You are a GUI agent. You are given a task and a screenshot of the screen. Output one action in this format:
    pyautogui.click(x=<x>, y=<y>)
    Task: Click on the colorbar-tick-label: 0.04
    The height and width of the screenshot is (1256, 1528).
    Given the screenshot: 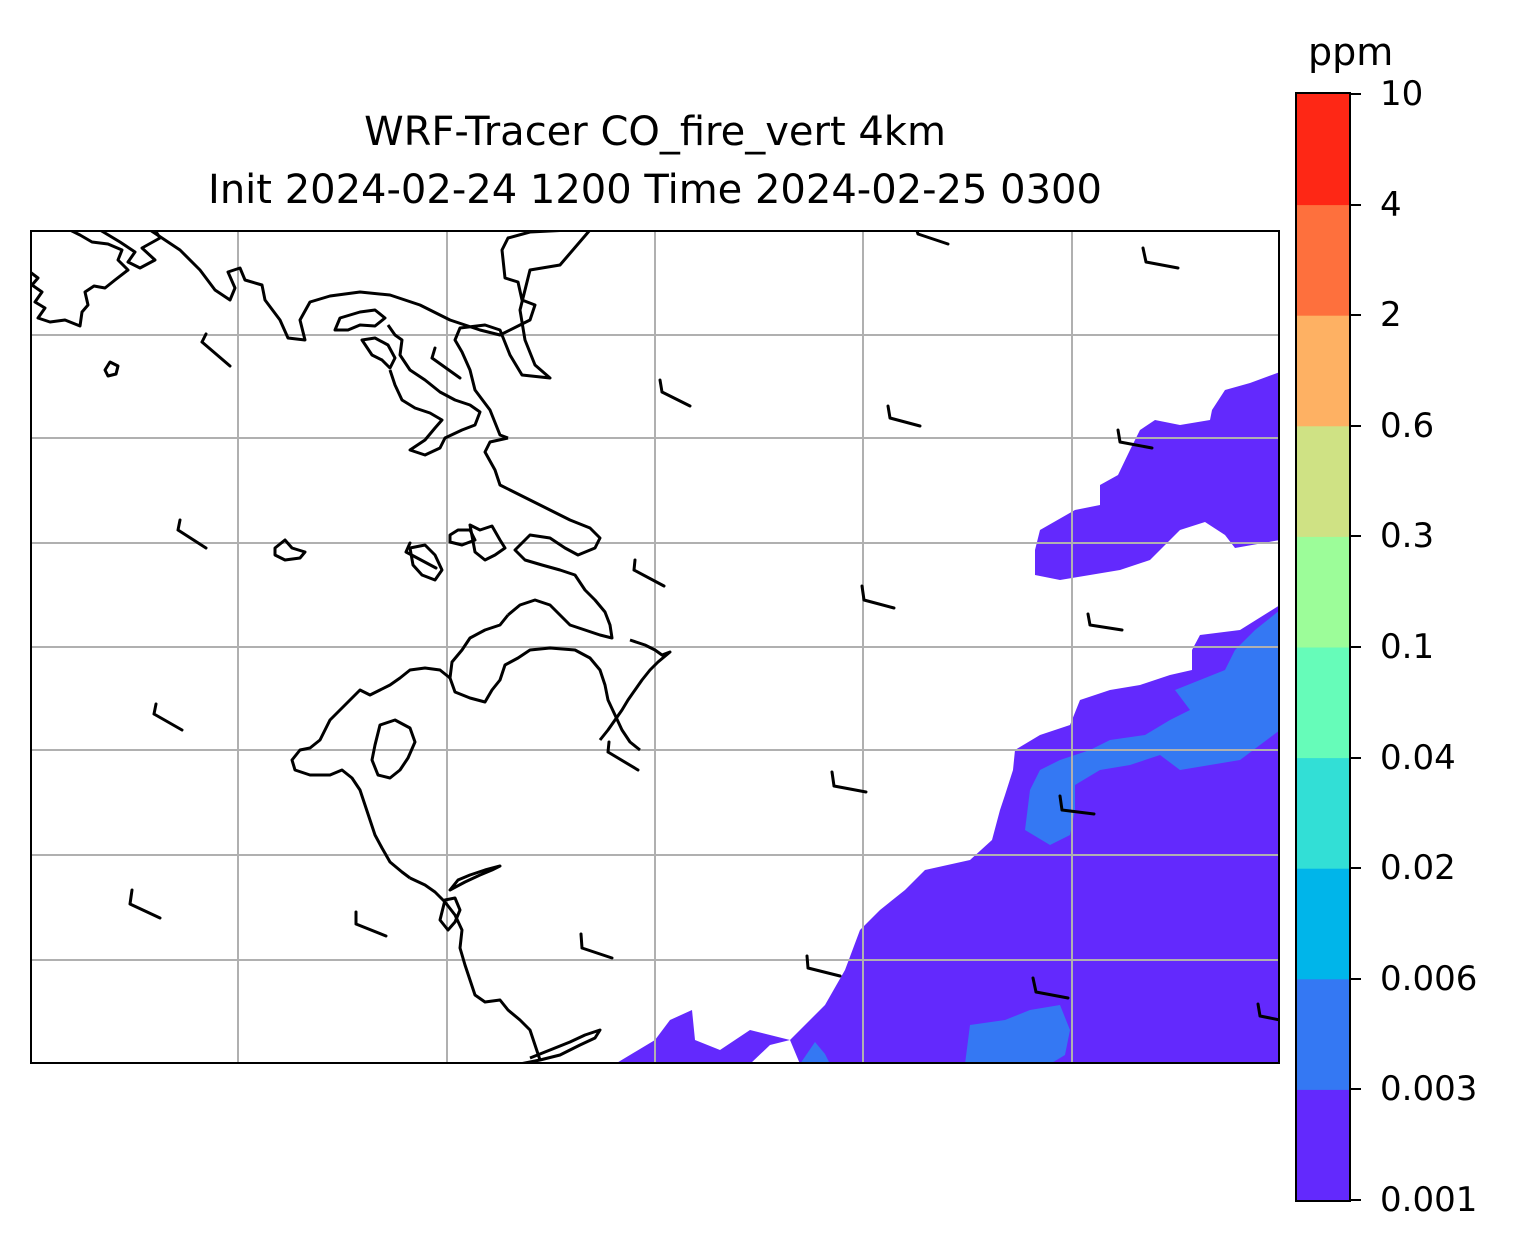 What is the action you would take?
    pyautogui.click(x=1418, y=757)
    